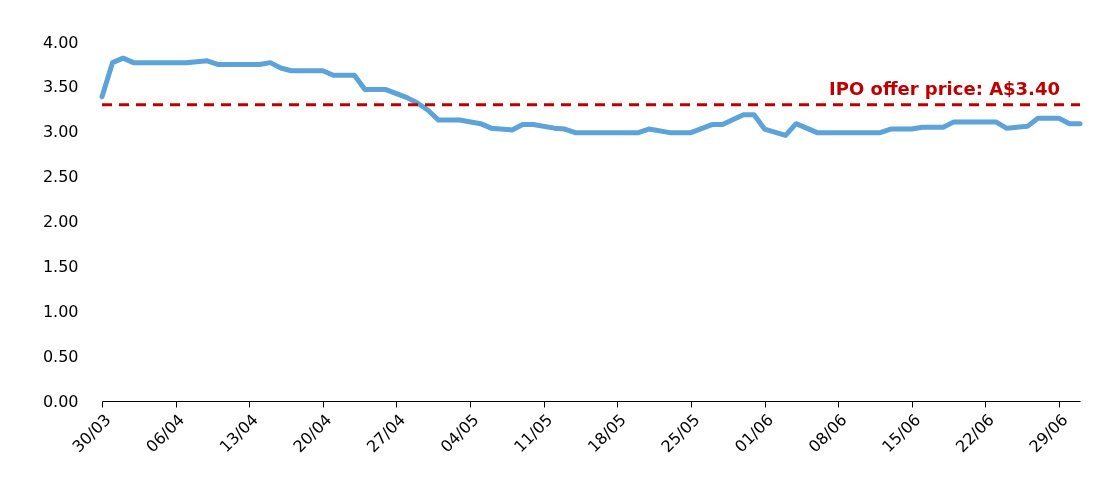  Describe the element at coordinates (60, 177) in the screenshot. I see `y-tick-label: 2.50` at that location.